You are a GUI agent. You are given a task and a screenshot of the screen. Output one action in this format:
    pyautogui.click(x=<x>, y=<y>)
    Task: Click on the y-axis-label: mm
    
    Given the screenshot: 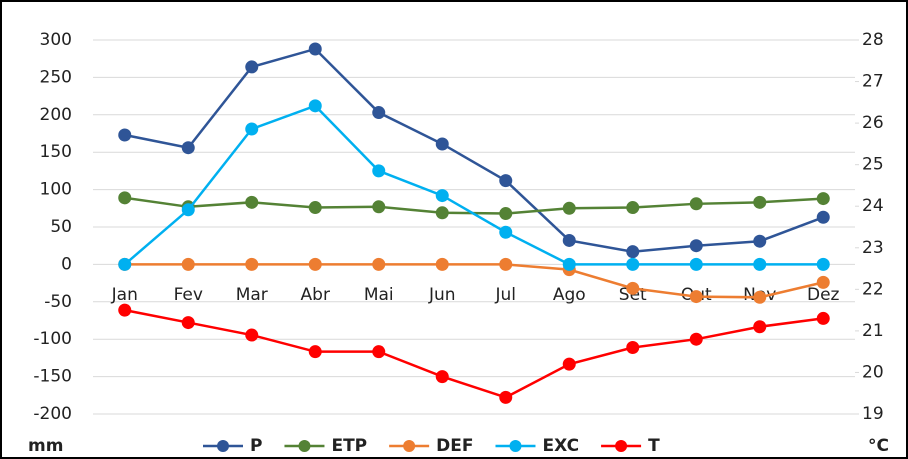 What is the action you would take?
    pyautogui.click(x=45, y=446)
    